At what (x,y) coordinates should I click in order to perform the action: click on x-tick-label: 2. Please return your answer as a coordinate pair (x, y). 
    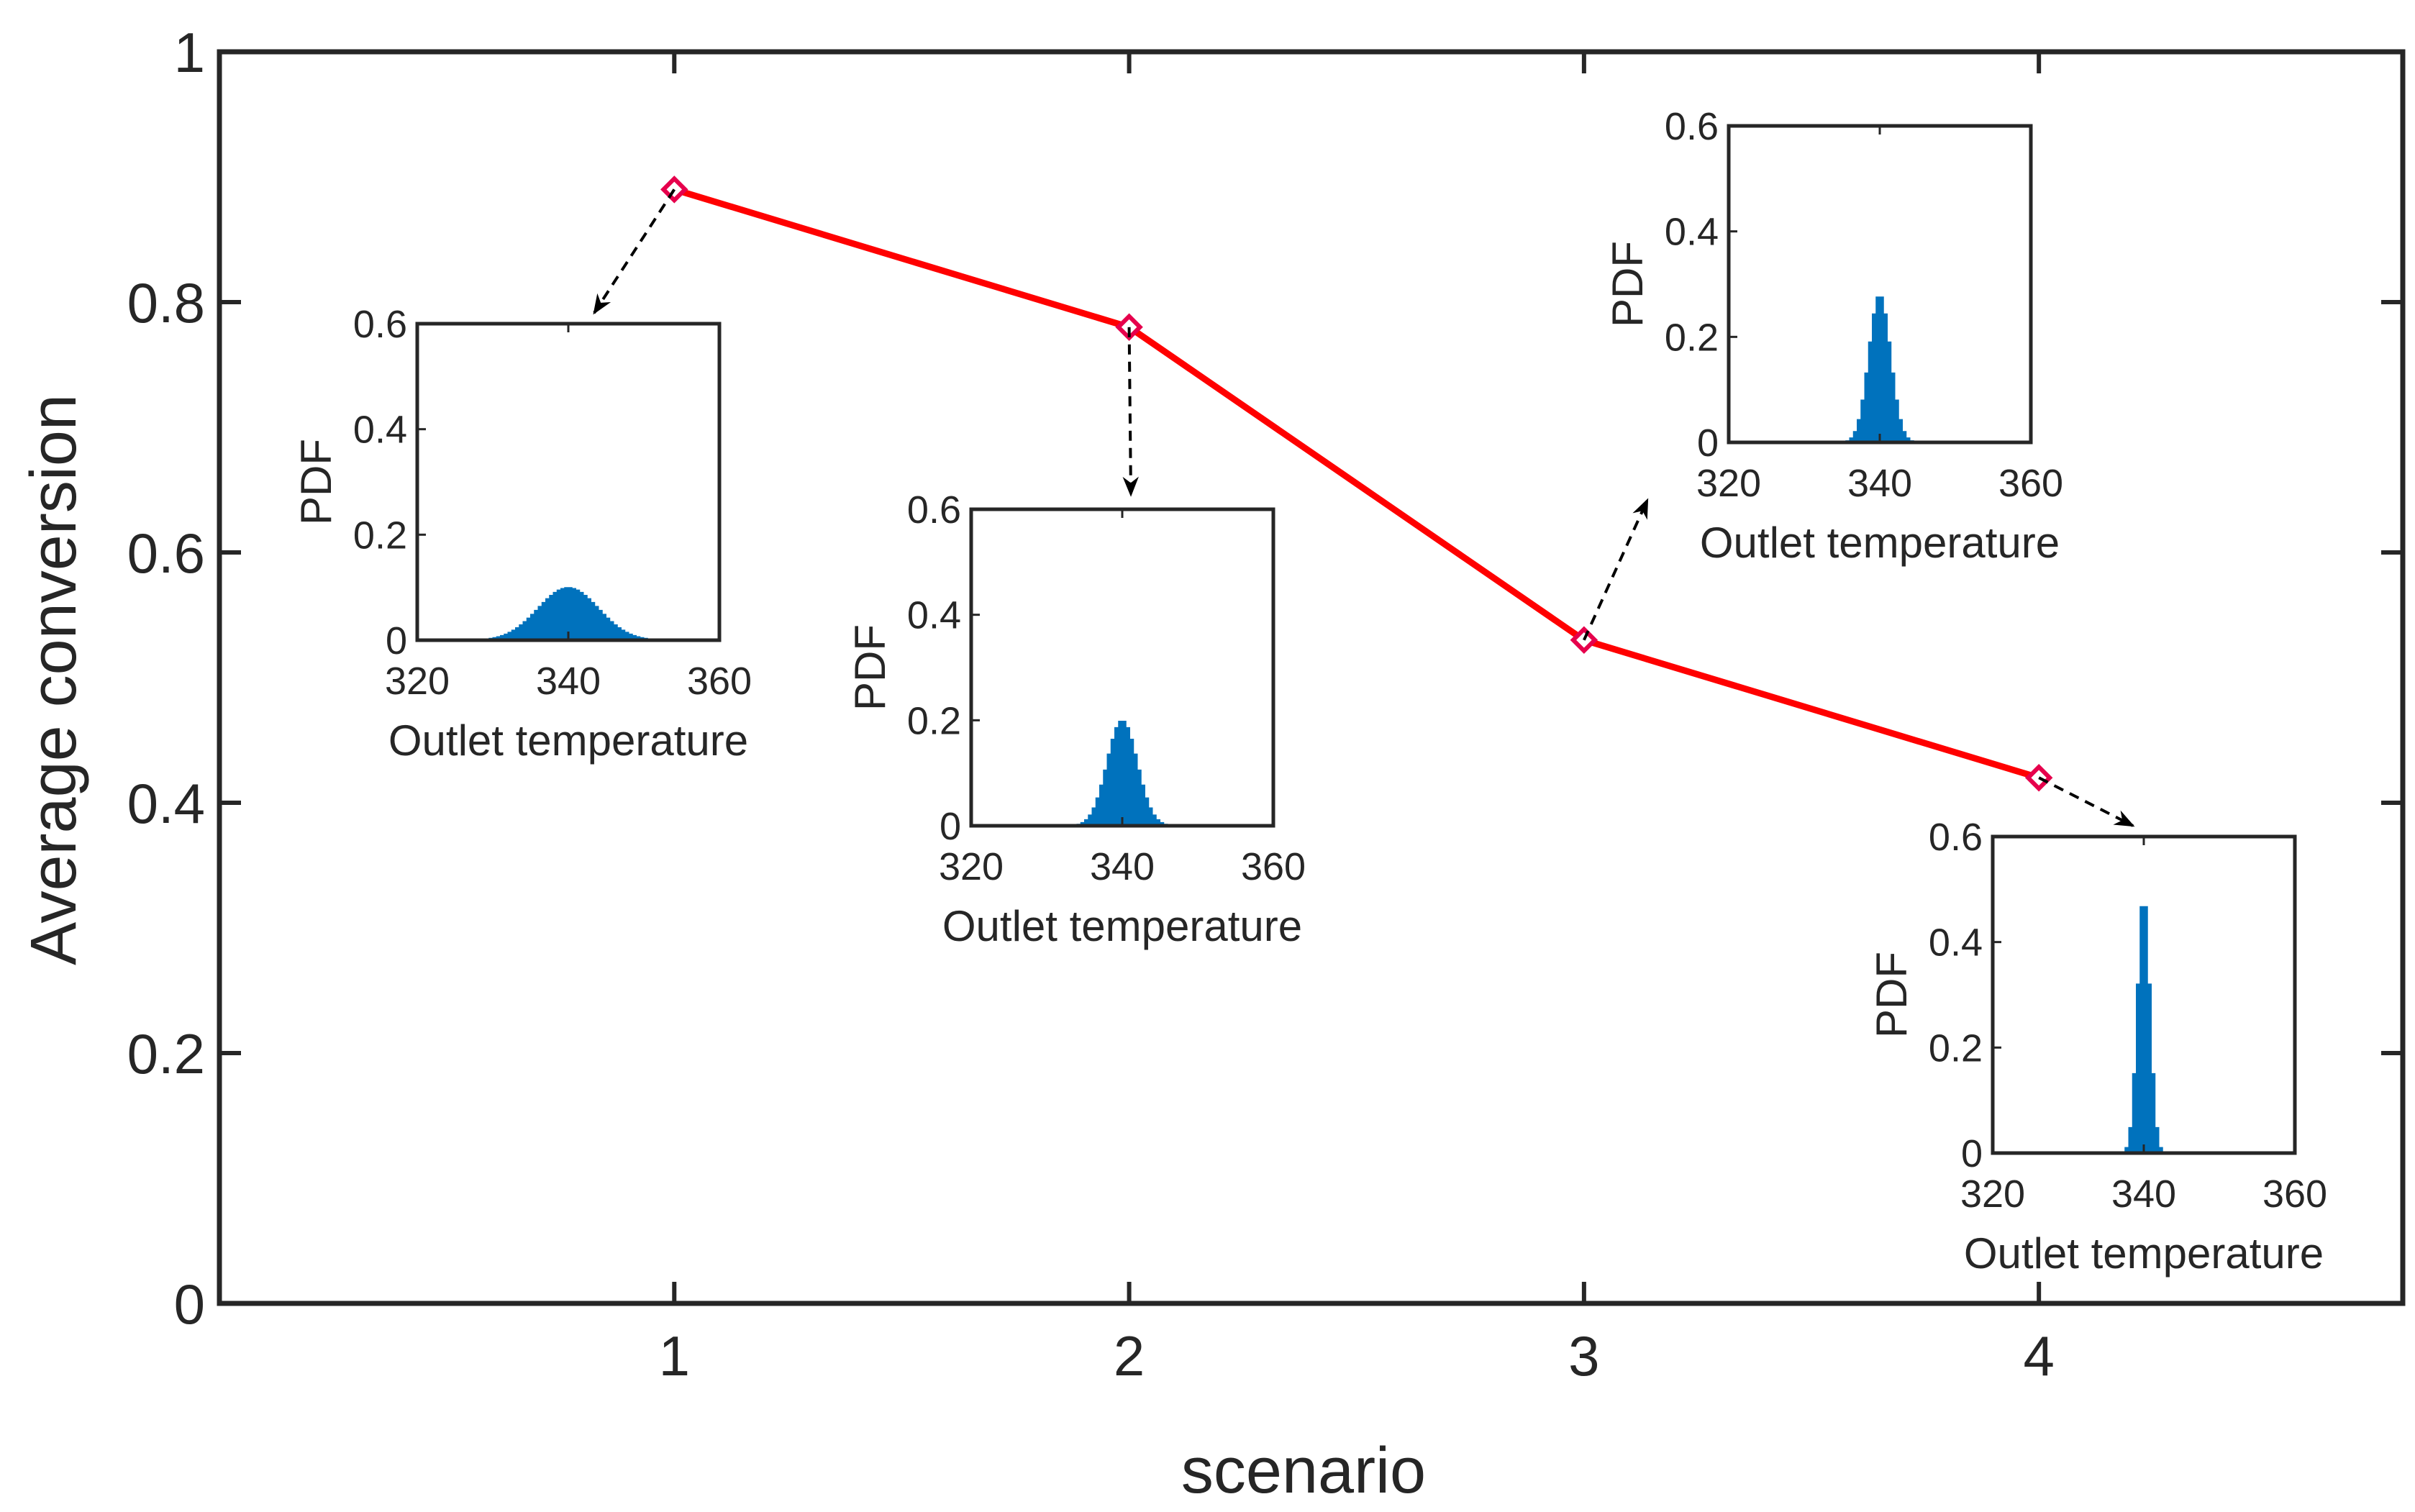
    Looking at the image, I should click on (1129, 1356).